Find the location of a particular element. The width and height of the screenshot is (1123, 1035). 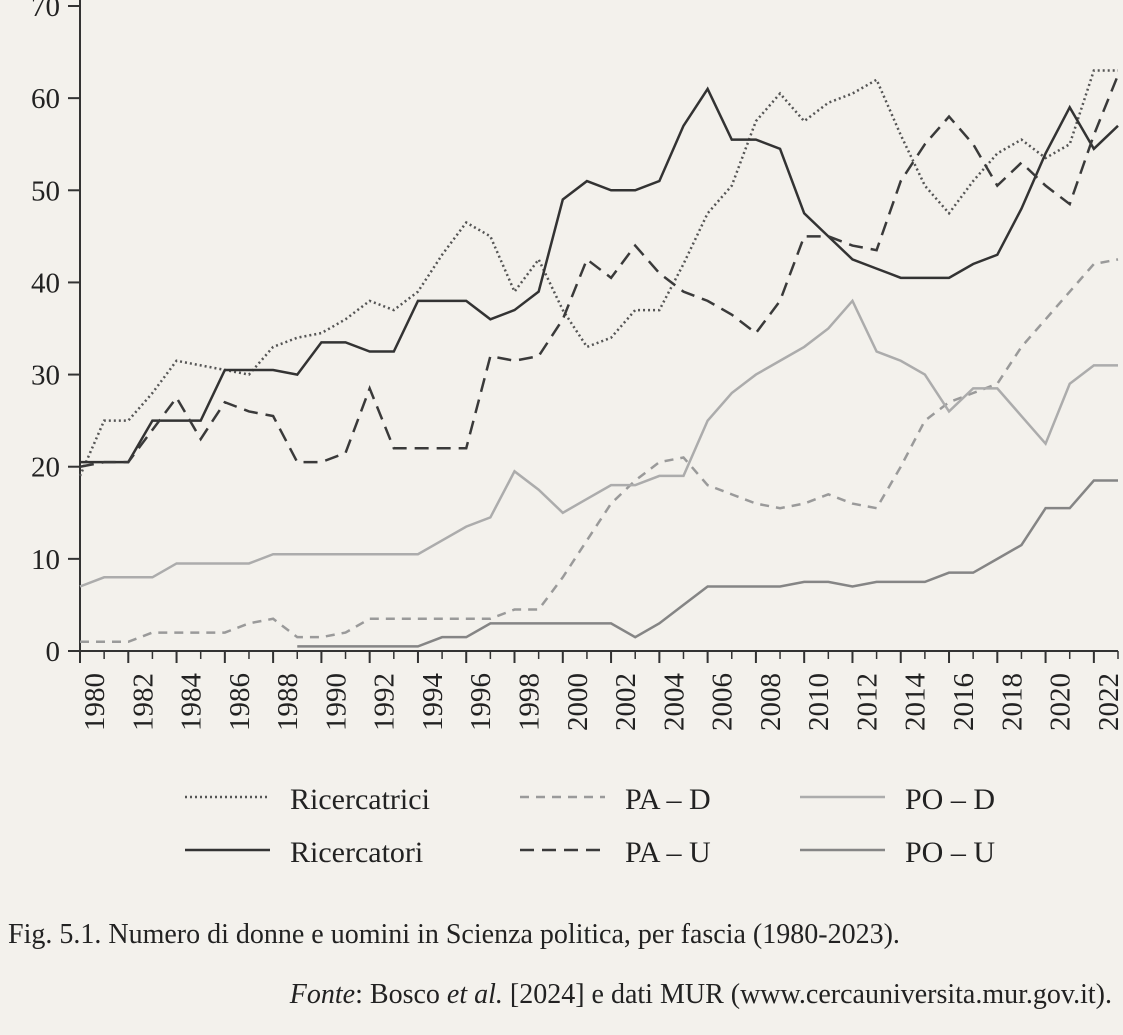

x-tick-label: 1986 is located at coordinates (240, 702).